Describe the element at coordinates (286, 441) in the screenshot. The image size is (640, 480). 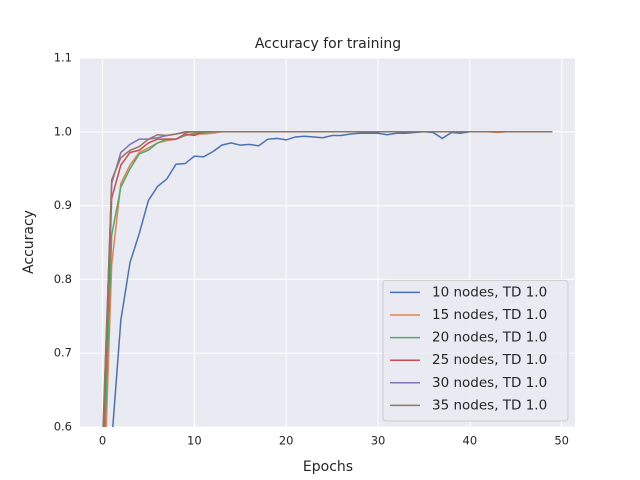
I see `x-tick-label: 20` at that location.